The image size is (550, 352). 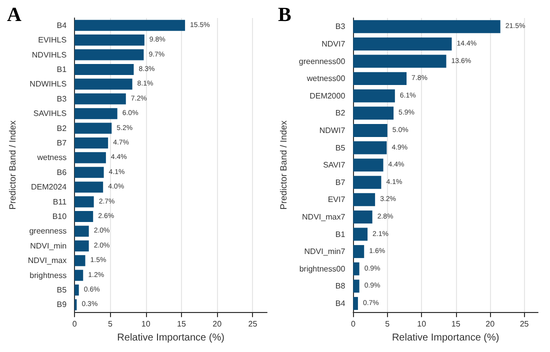 I want to click on y-tick-label: EVIHLS, so click(x=52, y=40).